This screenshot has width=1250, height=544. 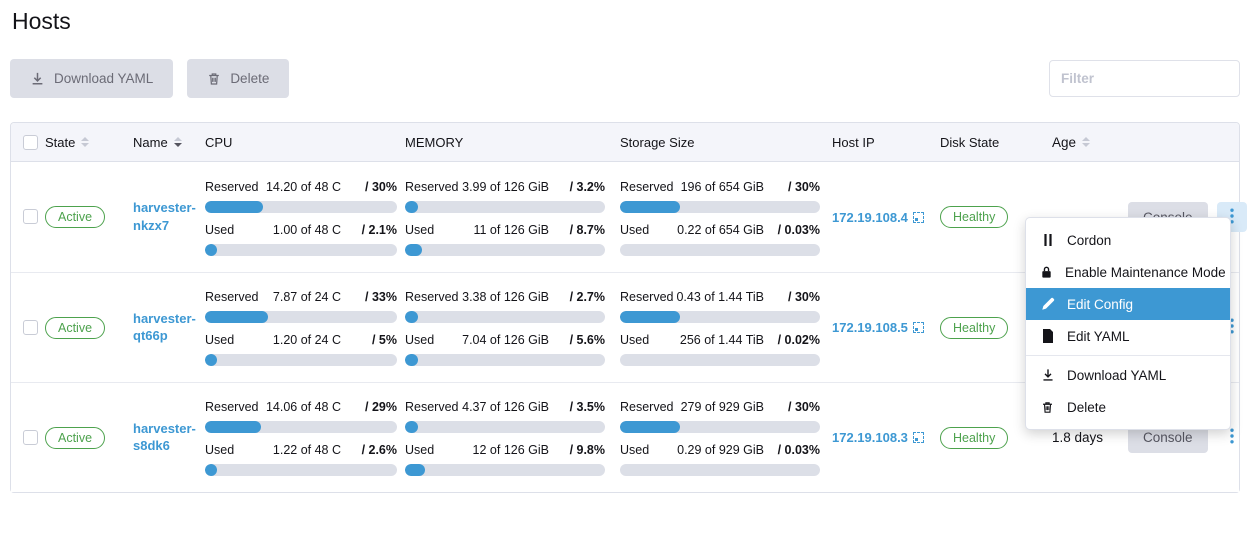 I want to click on storage-used-value: 0.22 of 654 GiB, so click(x=720, y=229).